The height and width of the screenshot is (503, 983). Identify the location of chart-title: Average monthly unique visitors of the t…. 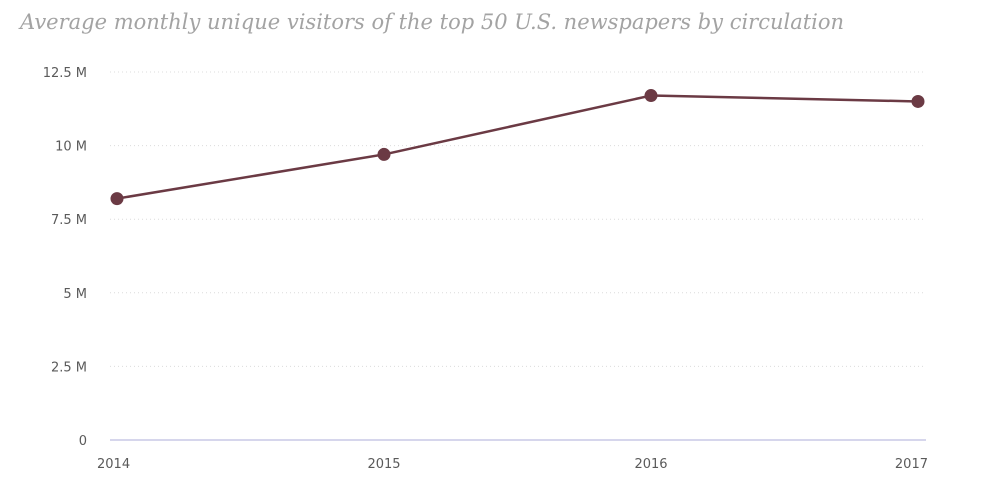
(432, 22).